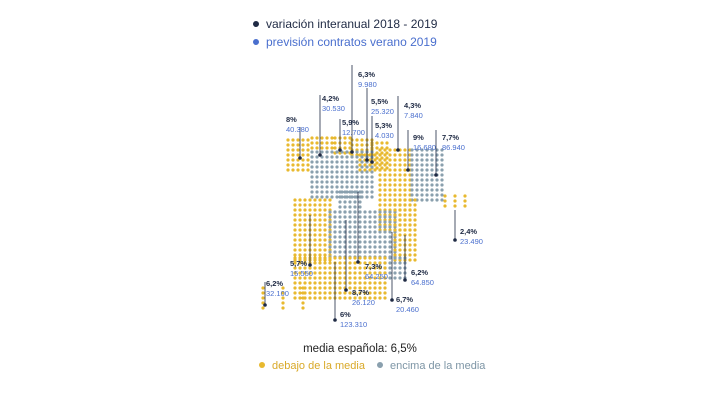  I want to click on map-dot-cantabria, so click(345, 148).